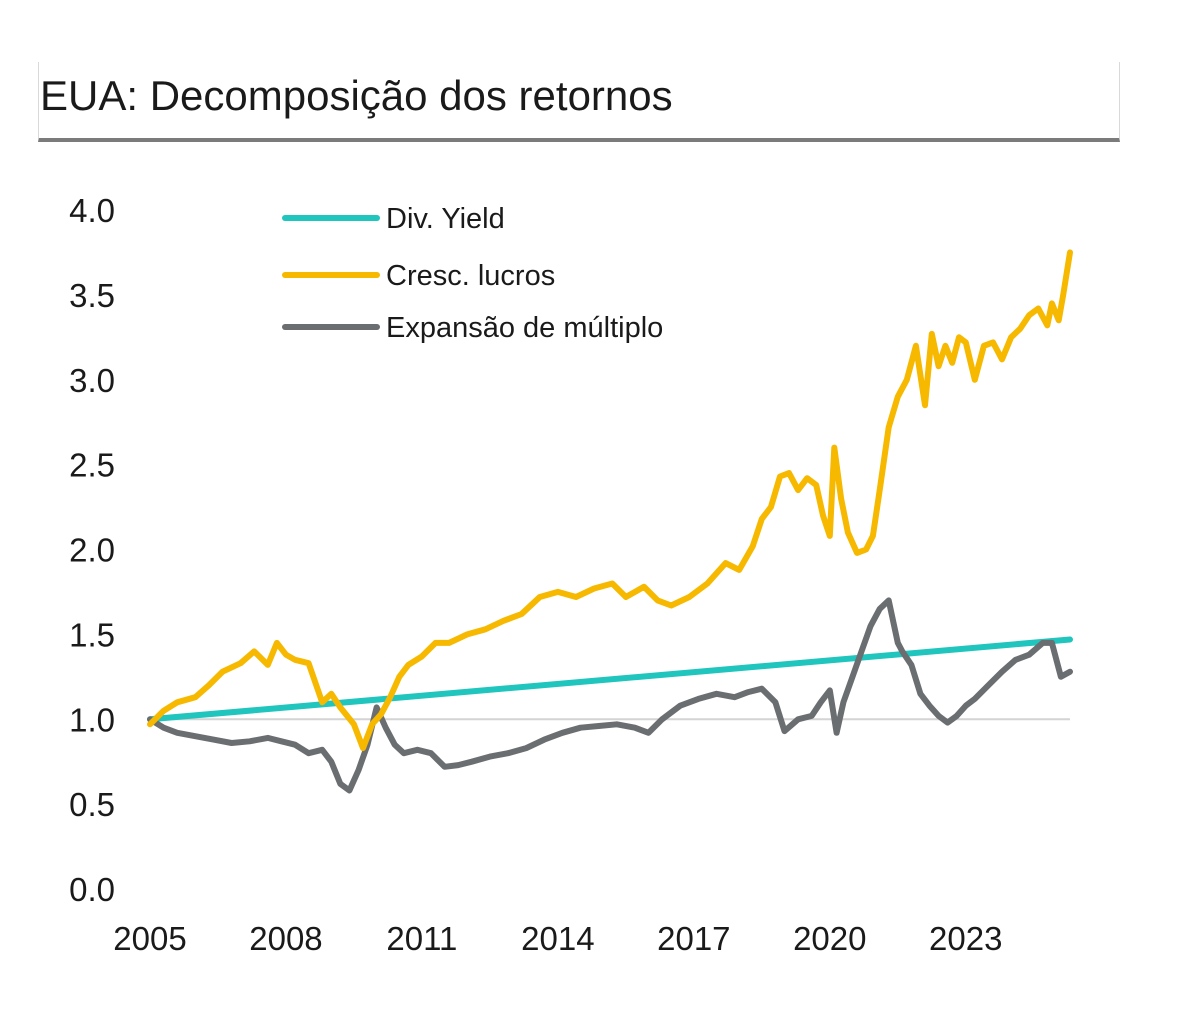 This screenshot has height=1011, width=1199. What do you see at coordinates (524, 328) in the screenshot?
I see `legend-label: Expansão de múltiplo` at bounding box center [524, 328].